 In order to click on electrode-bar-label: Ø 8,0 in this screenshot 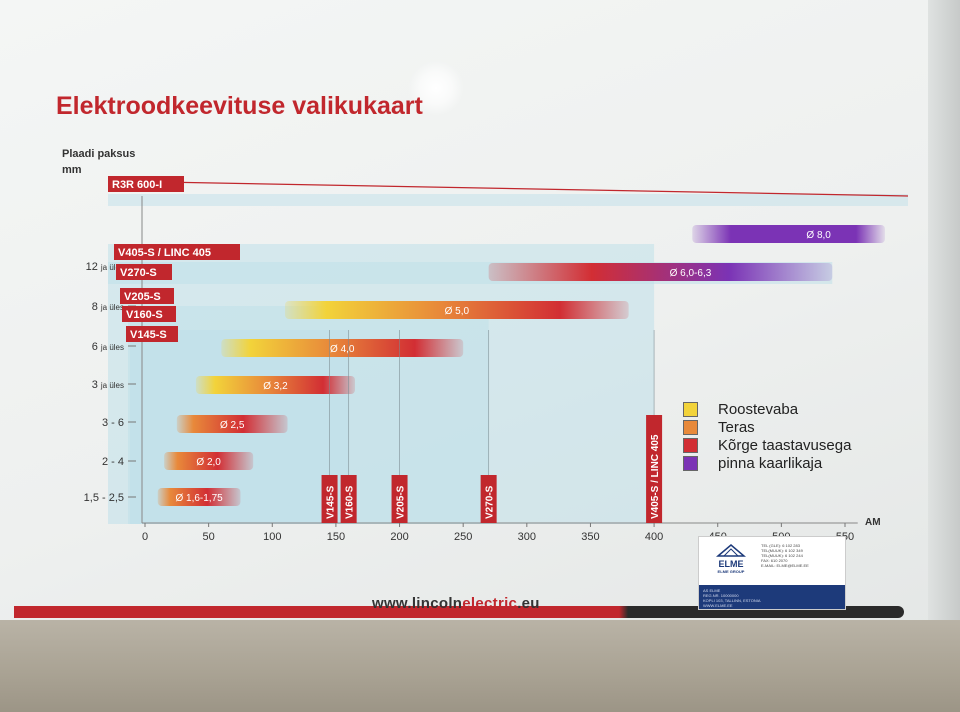, I will do `click(818, 235)`.